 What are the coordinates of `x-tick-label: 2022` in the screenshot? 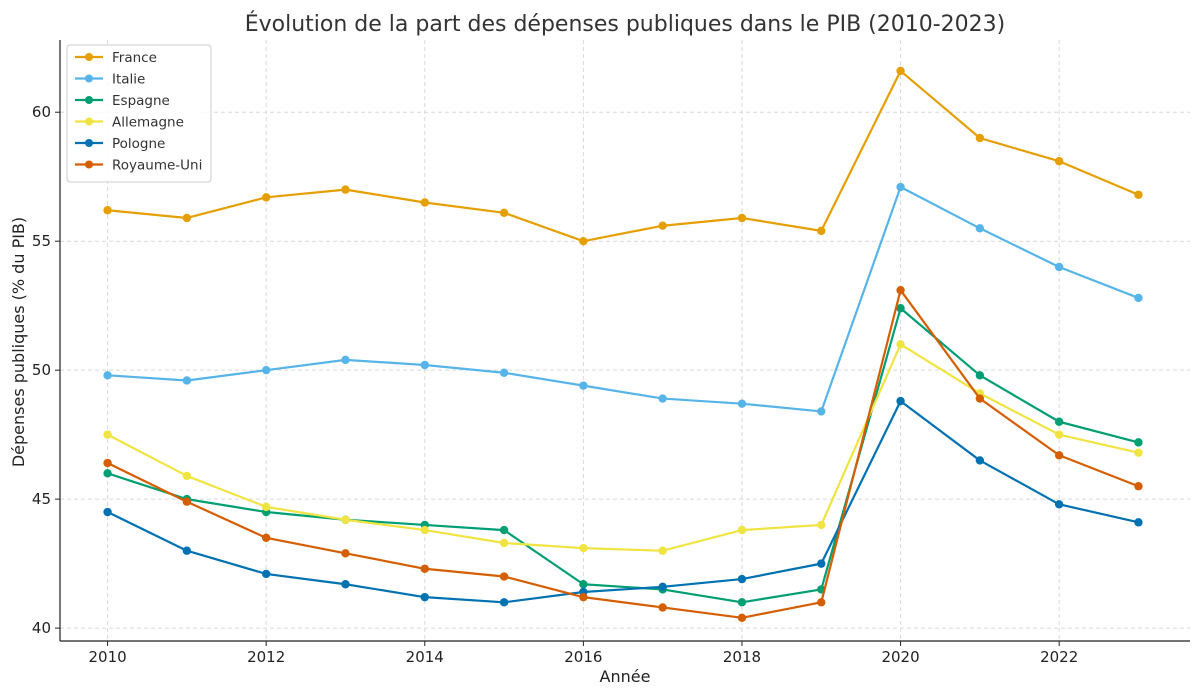 It's located at (1059, 657).